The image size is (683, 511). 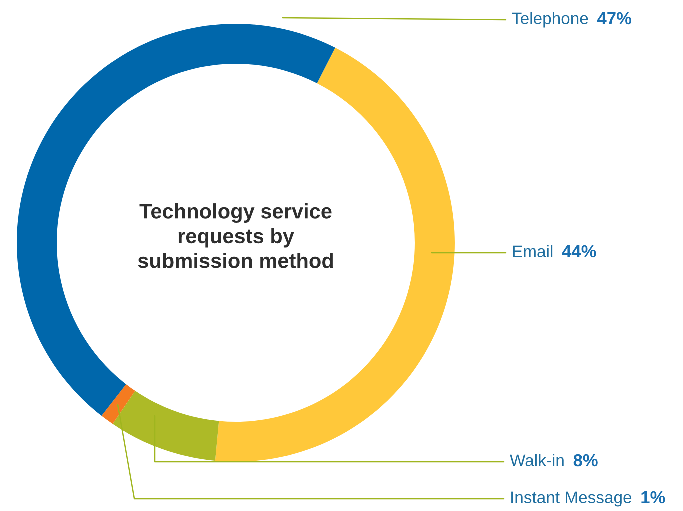 What do you see at coordinates (586, 460) in the screenshot?
I see `data-label: 8%` at bounding box center [586, 460].